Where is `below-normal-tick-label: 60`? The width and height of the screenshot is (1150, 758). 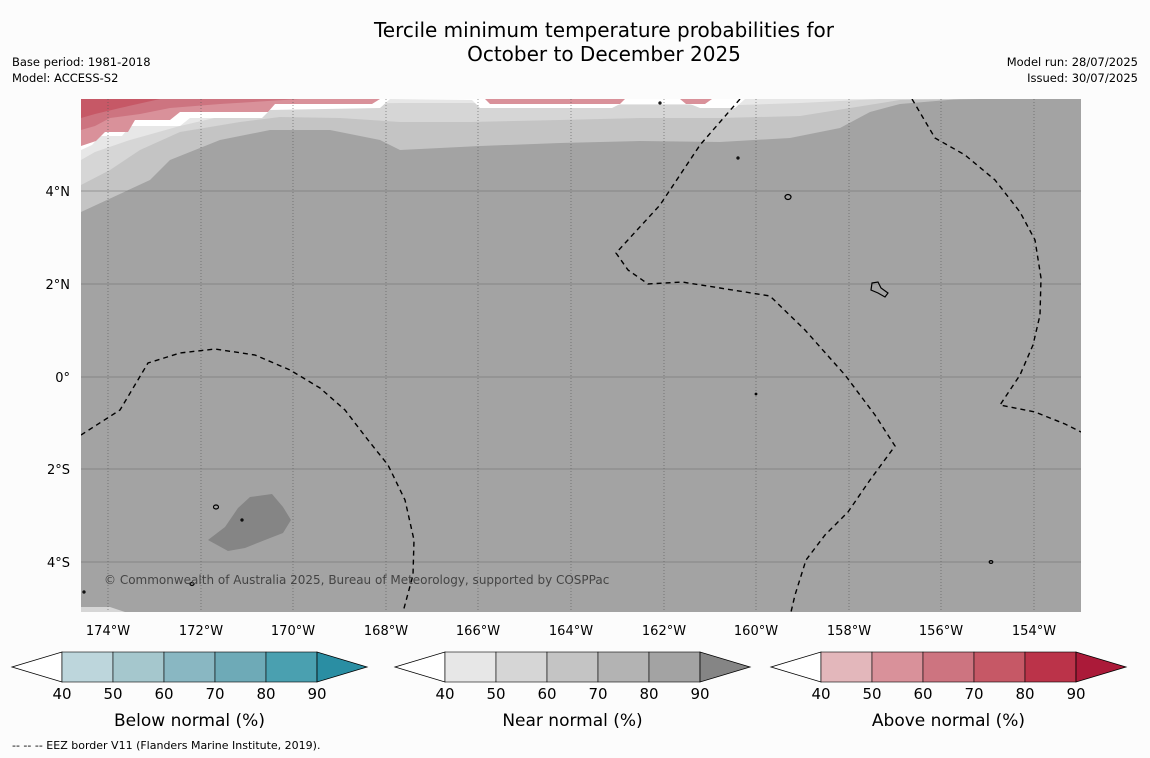 below-normal-tick-label: 60 is located at coordinates (163, 694).